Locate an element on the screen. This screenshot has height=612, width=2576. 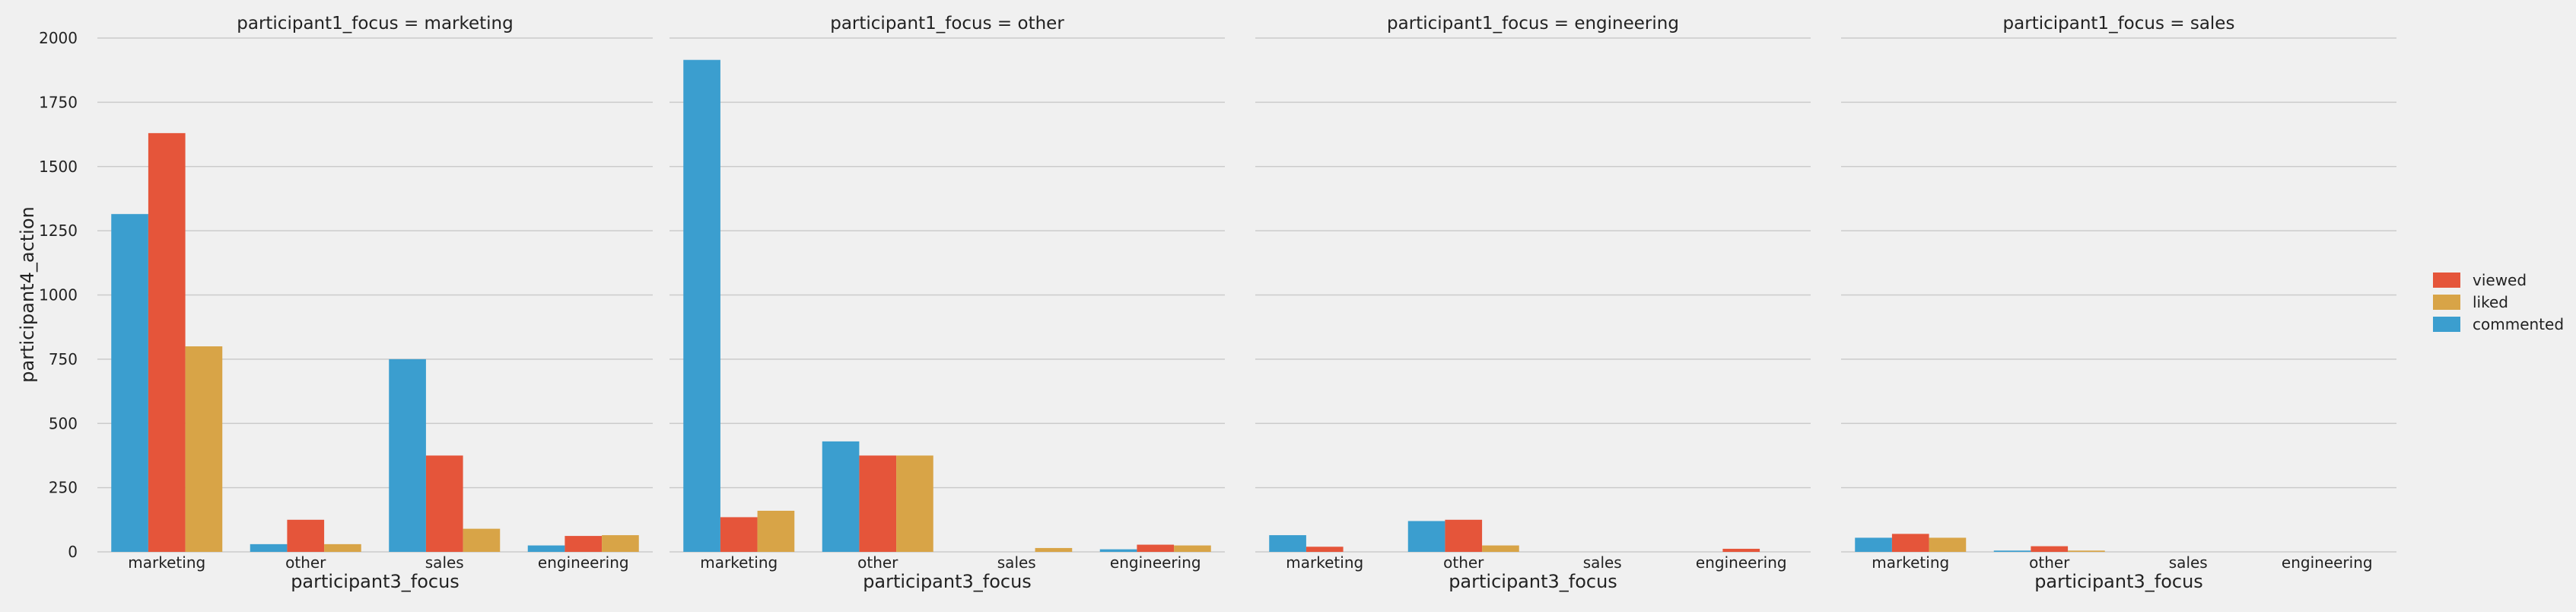
y-tick-label: 1000 is located at coordinates (59, 295).